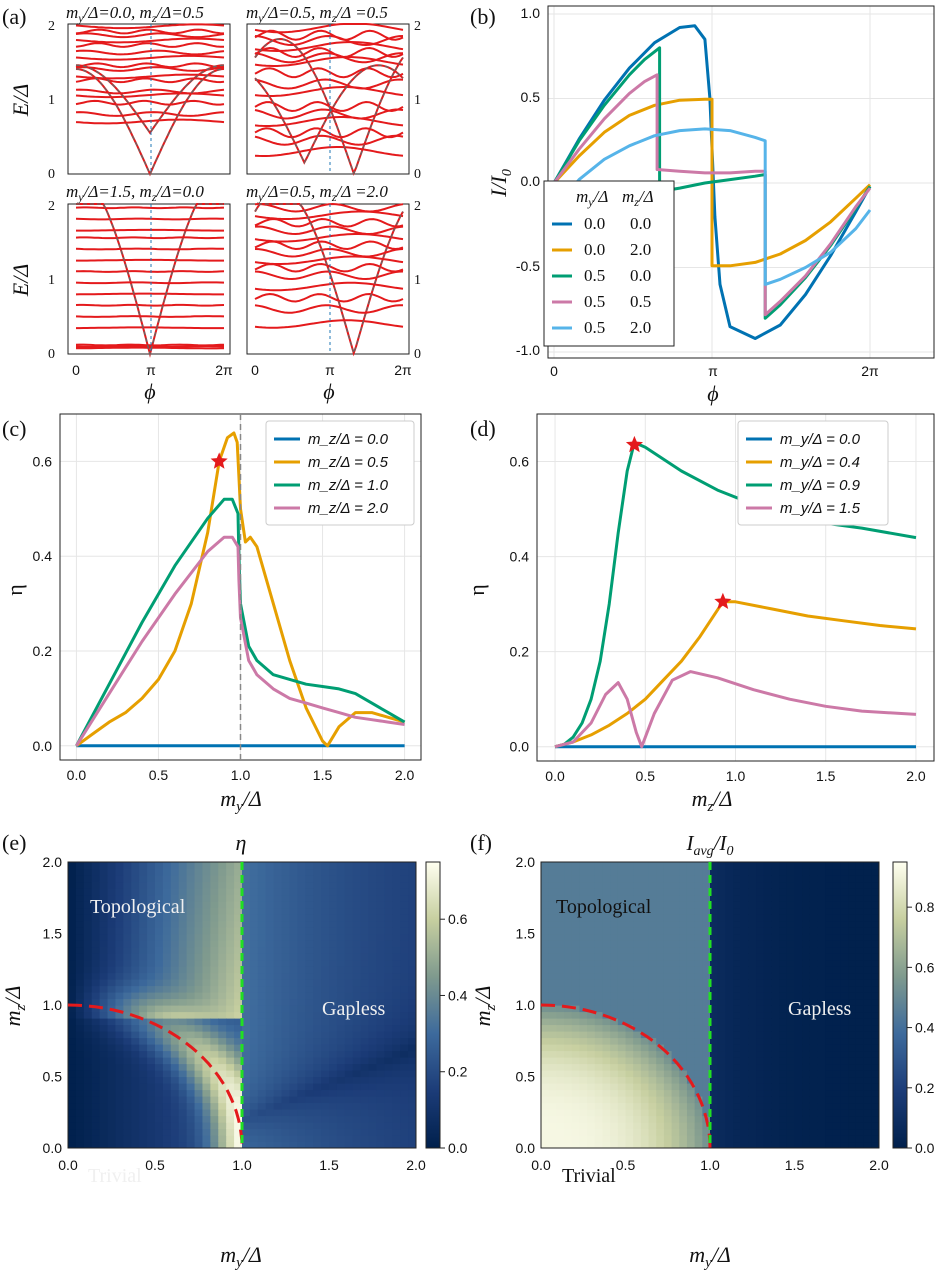  Describe the element at coordinates (520, 652) in the screenshot. I see `y-tick-label: 0.2` at that location.